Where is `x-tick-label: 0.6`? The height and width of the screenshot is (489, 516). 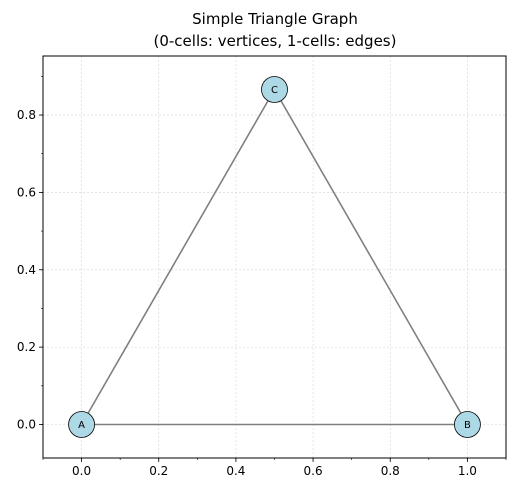 x-tick-label: 0.6 is located at coordinates (313, 471).